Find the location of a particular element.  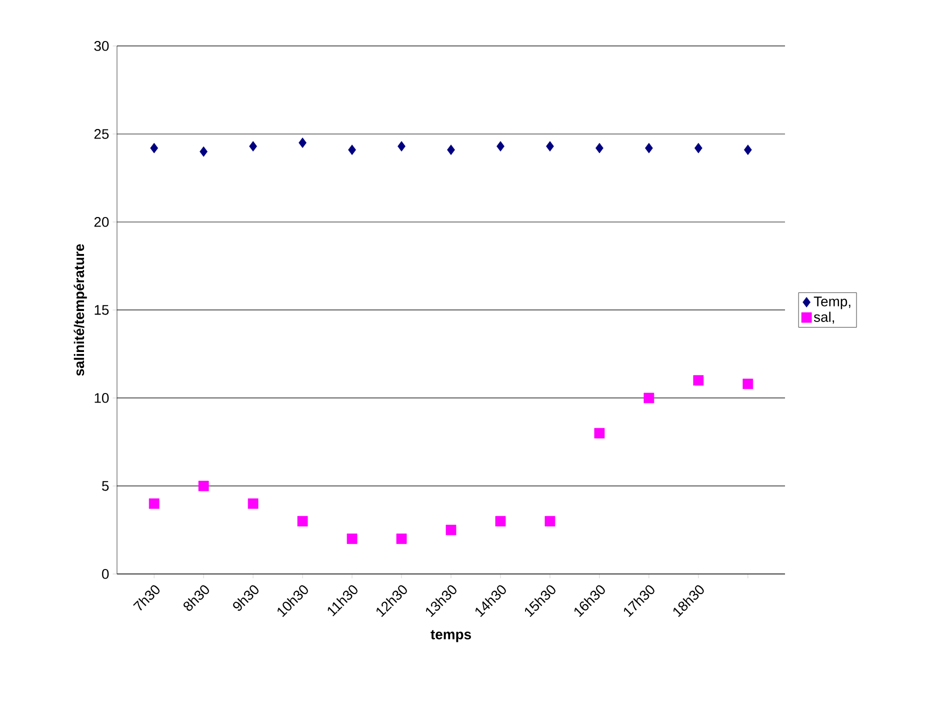

y-tick-label: 10 is located at coordinates (101, 398).